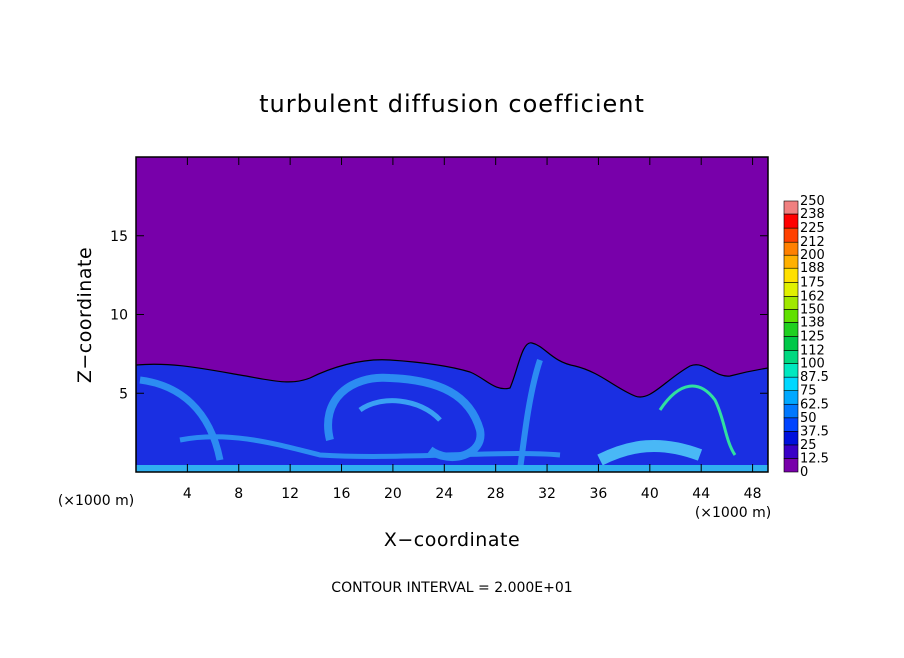  Describe the element at coordinates (812, 268) in the screenshot. I see `colorbar-label: 188` at that location.